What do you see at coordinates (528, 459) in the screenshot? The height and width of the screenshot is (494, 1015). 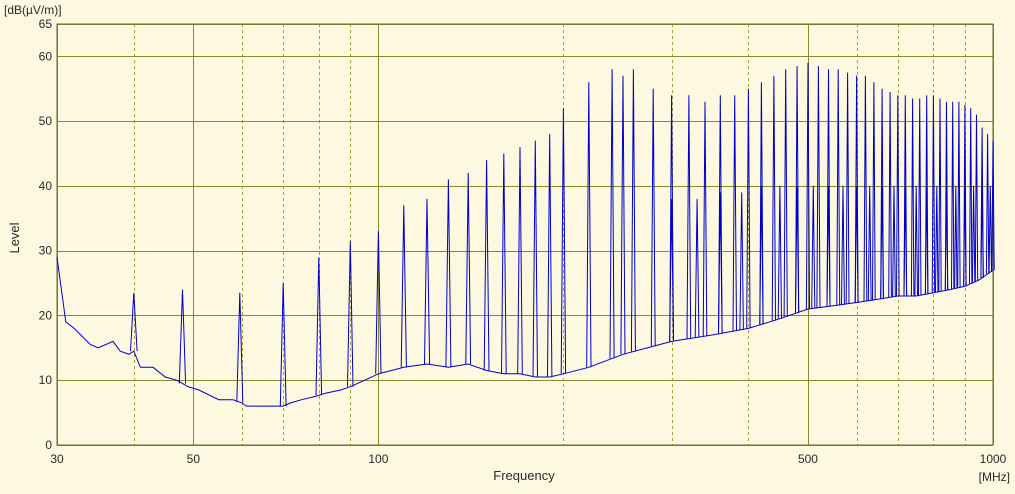 I see `x-tick-labels: 30 50 100 500 1000` at bounding box center [528, 459].